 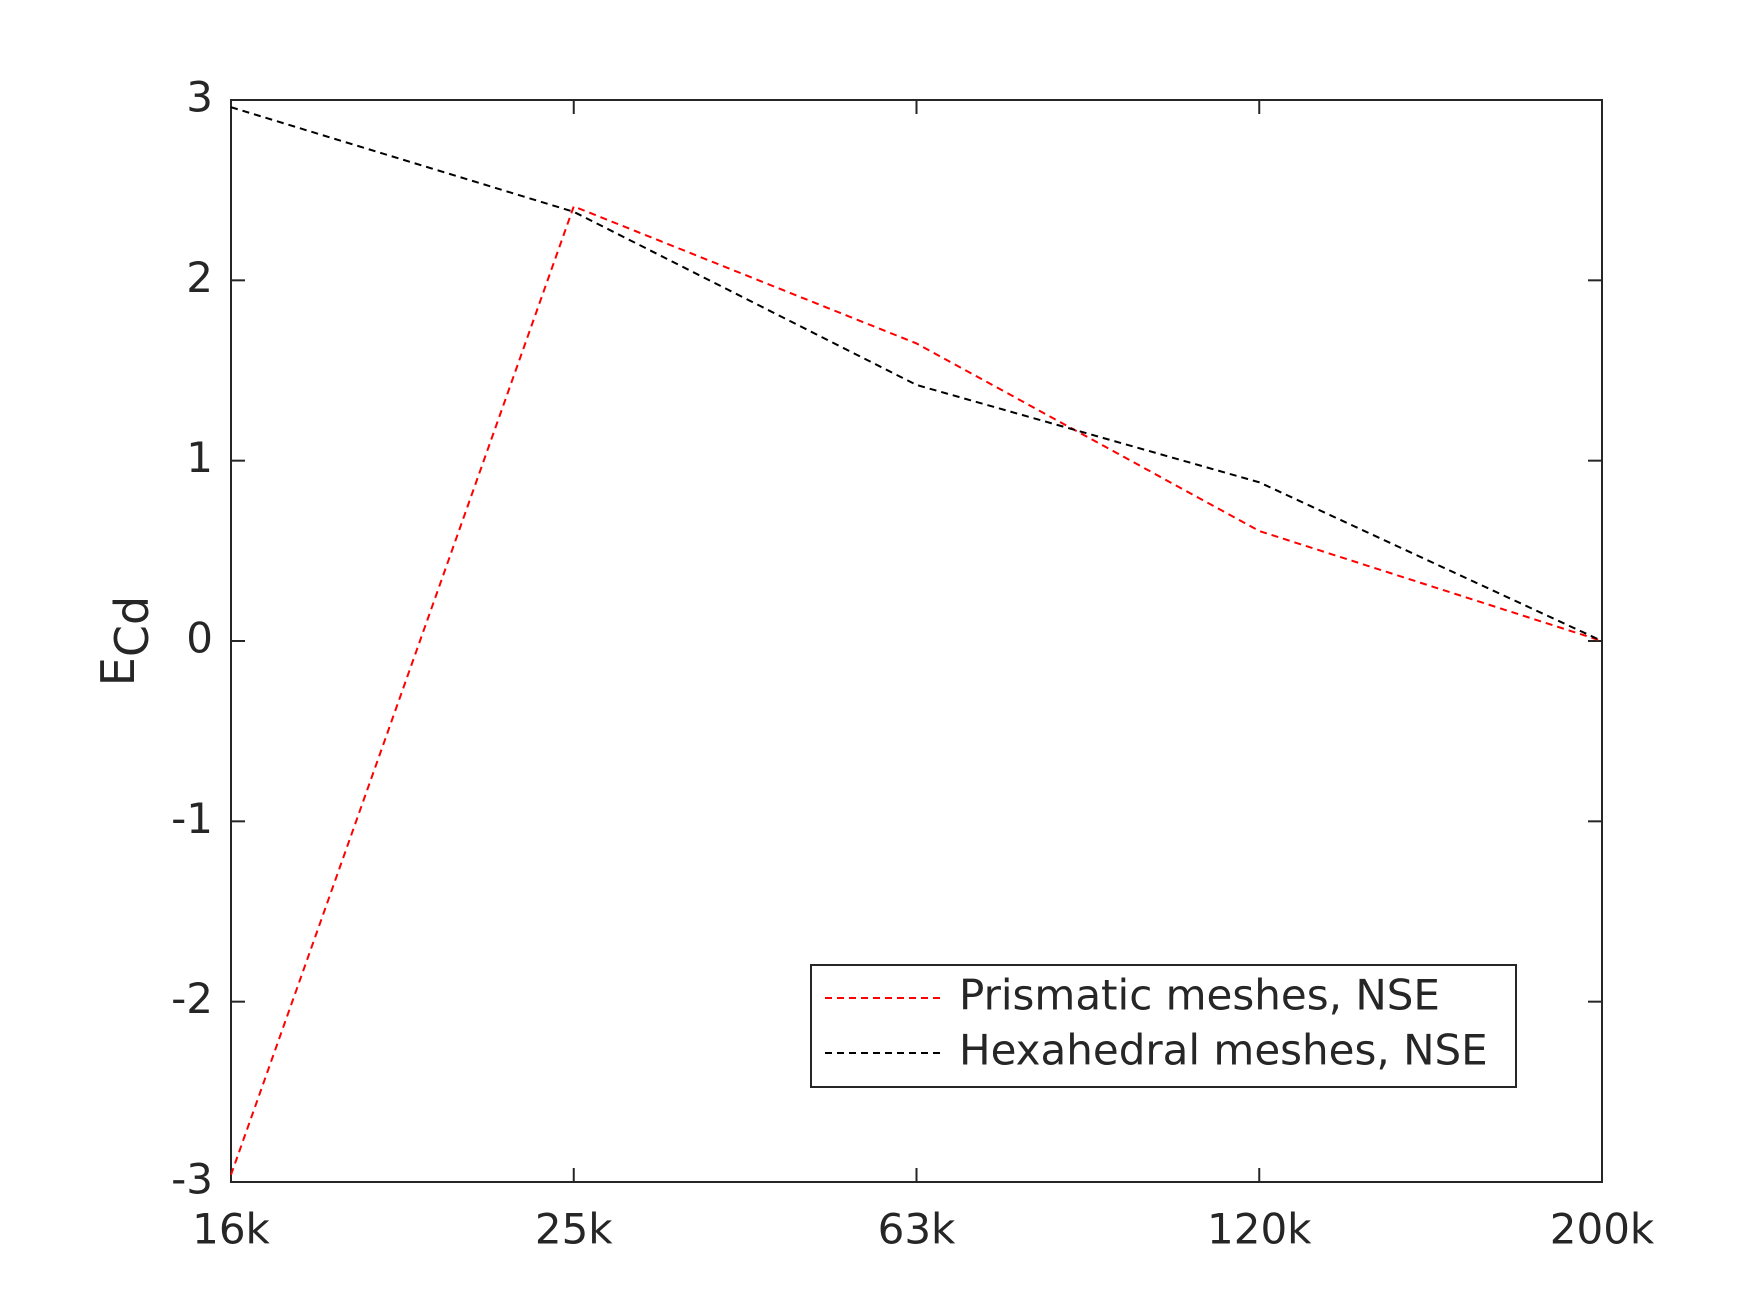 I want to click on x-tick-label: 25k, so click(x=574, y=1229).